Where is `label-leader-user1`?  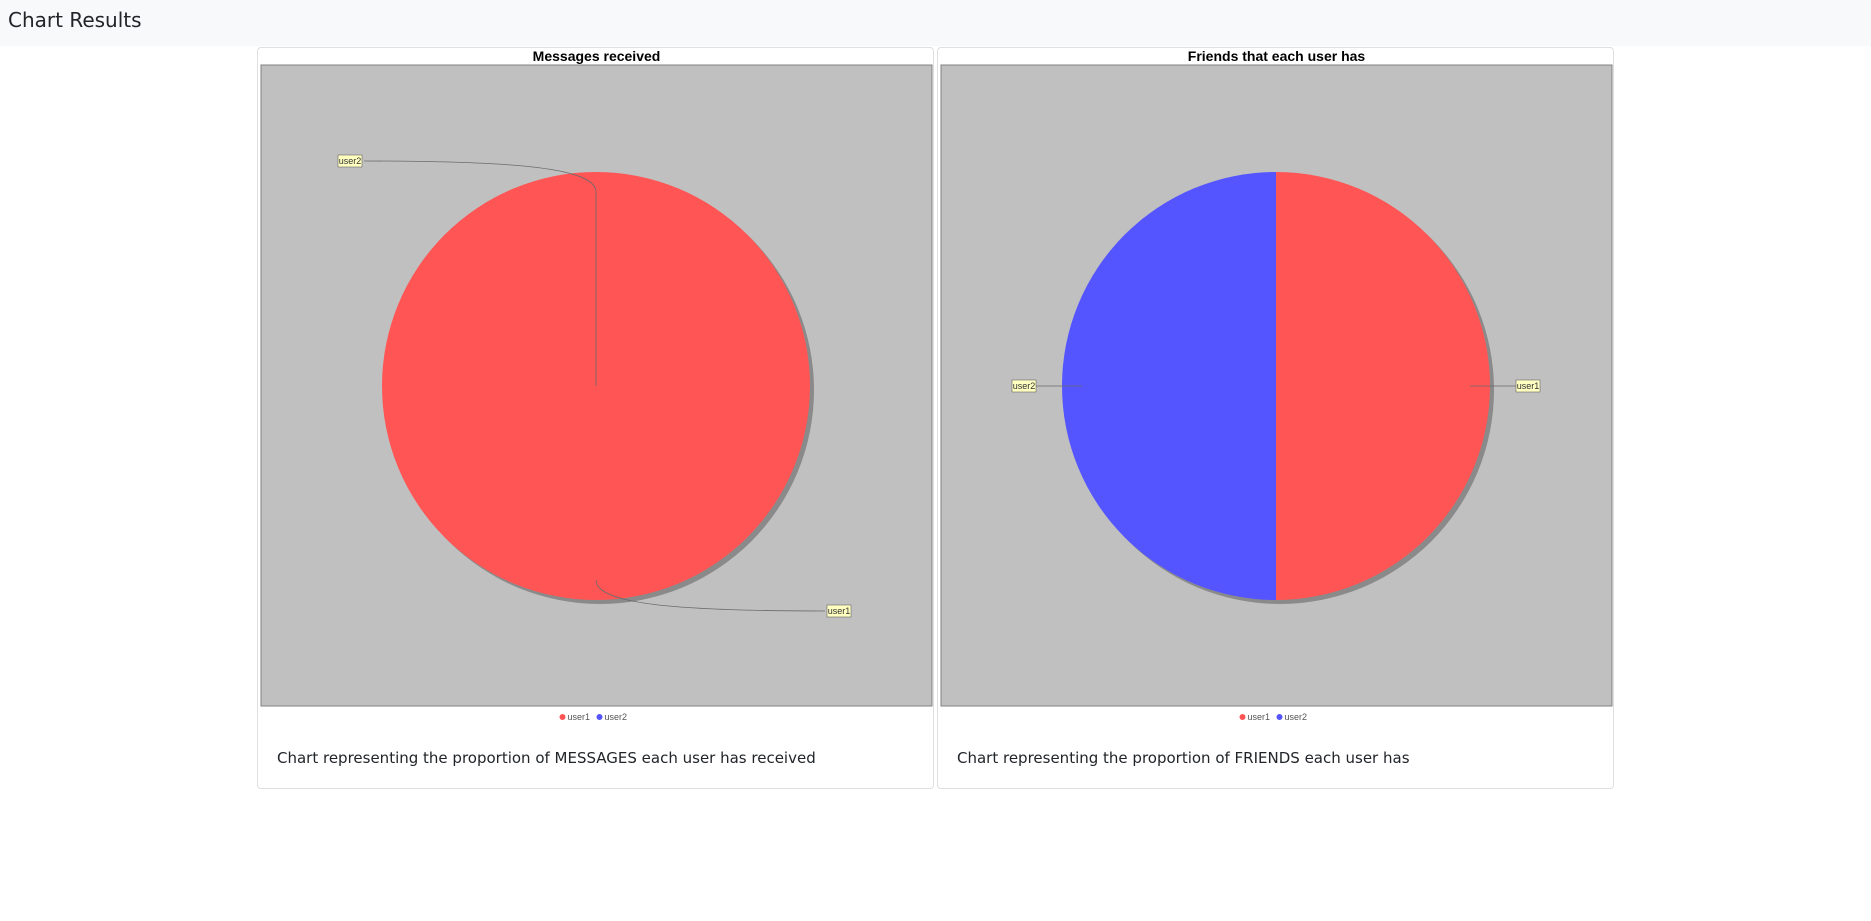 label-leader-user1 is located at coordinates (710, 595).